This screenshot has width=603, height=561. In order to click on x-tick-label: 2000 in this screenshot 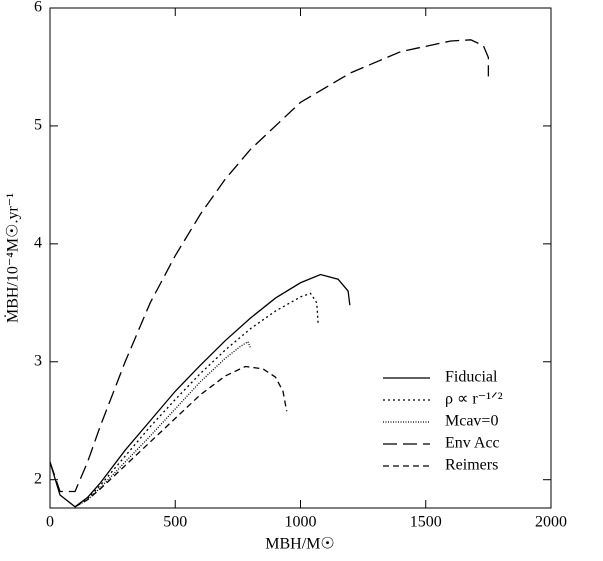, I will do `click(551, 522)`.